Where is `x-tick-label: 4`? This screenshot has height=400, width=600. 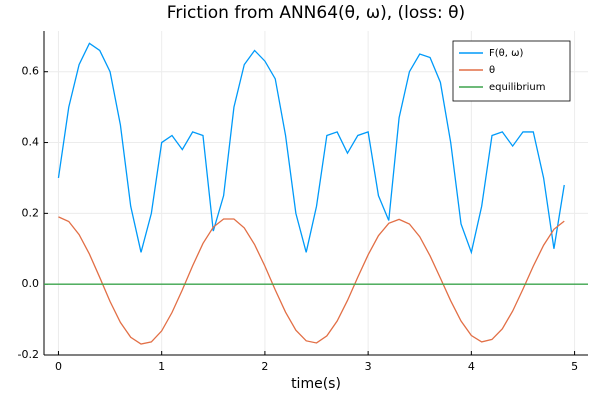 x-tick-label: 4 is located at coordinates (471, 366).